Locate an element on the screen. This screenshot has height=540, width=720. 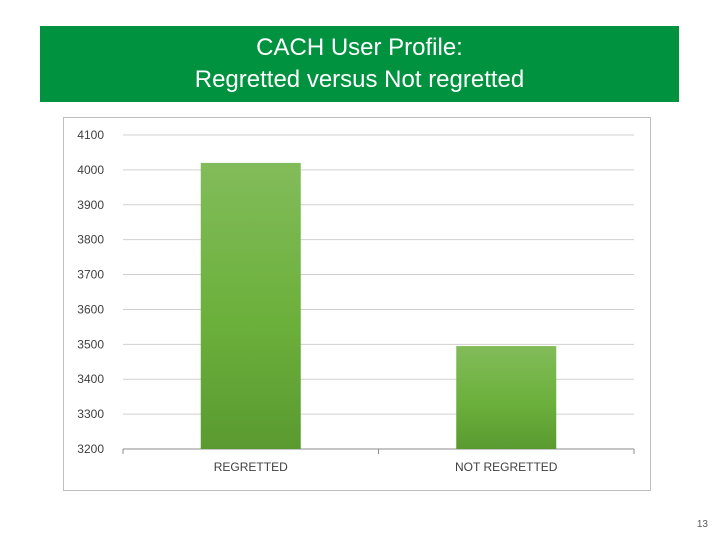
slide-number: 13 is located at coordinates (702, 524).